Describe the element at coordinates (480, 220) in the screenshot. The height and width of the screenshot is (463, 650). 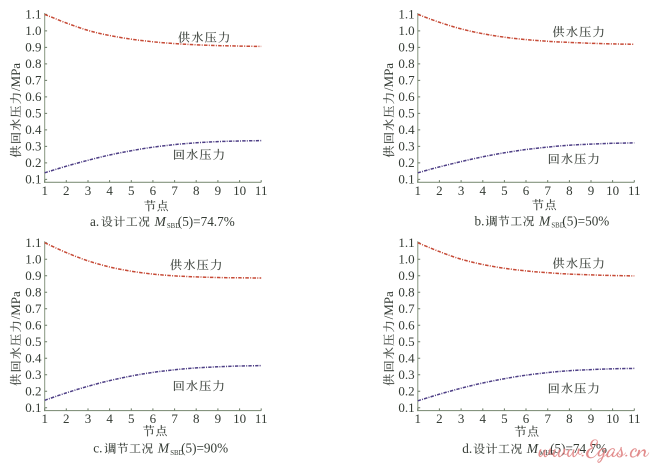
I see `svg-text: b.` at that location.